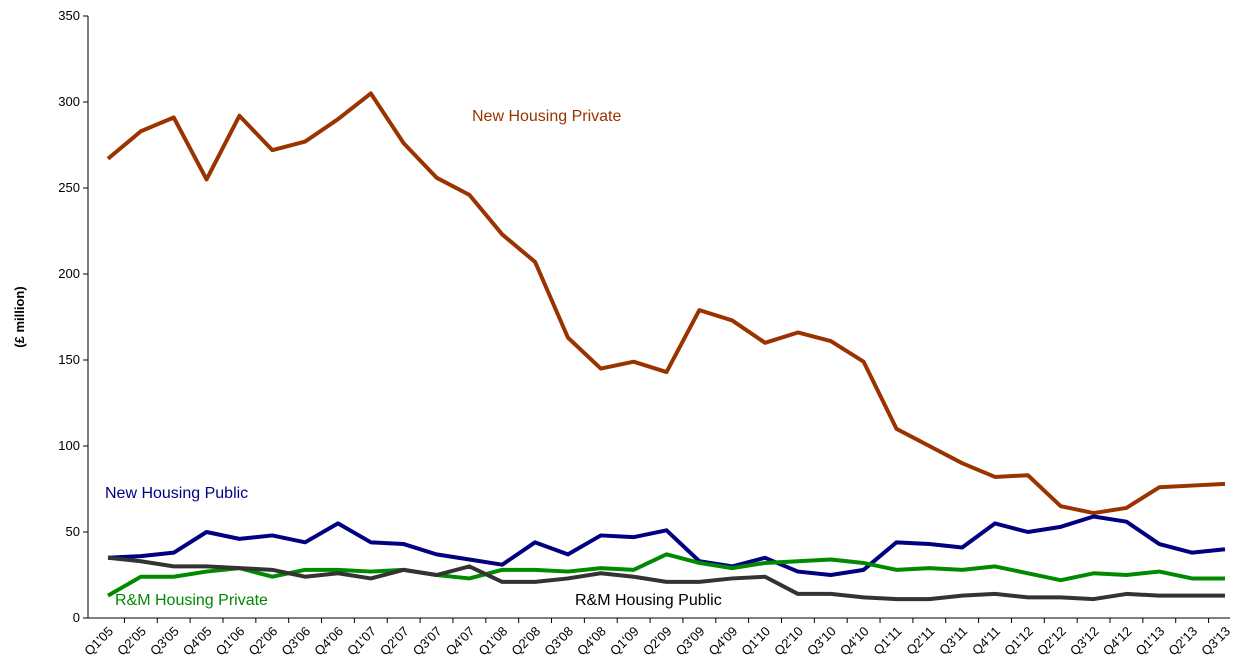 The height and width of the screenshot is (670, 1239). Describe the element at coordinates (328, 641) in the screenshot. I see `x-tick-label: Q4'06` at that location.